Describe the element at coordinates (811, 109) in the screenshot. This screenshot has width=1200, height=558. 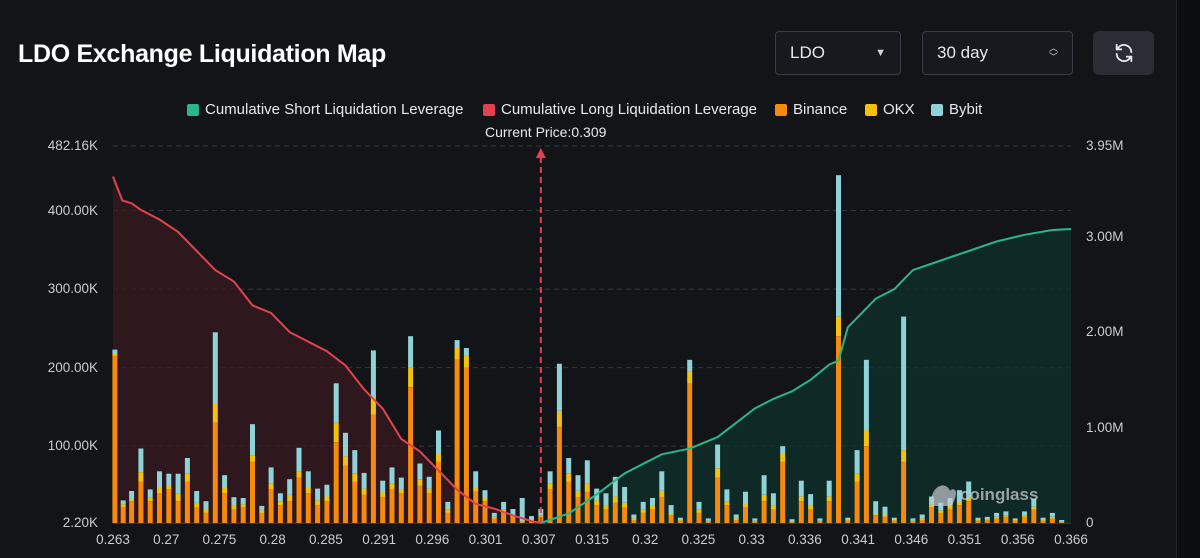
I see `legend-item-binance: Binance` at that location.